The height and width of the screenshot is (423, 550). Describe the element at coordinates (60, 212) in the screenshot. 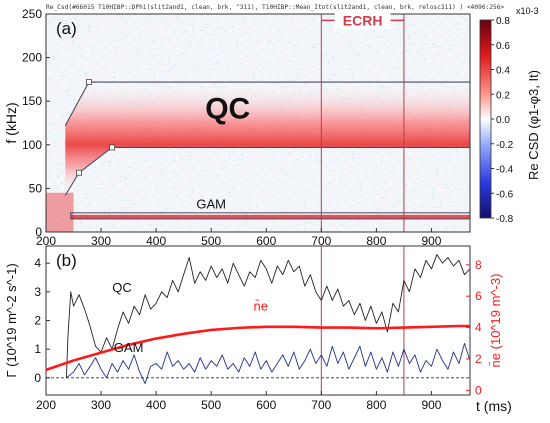

I see `low-frequency-region` at that location.